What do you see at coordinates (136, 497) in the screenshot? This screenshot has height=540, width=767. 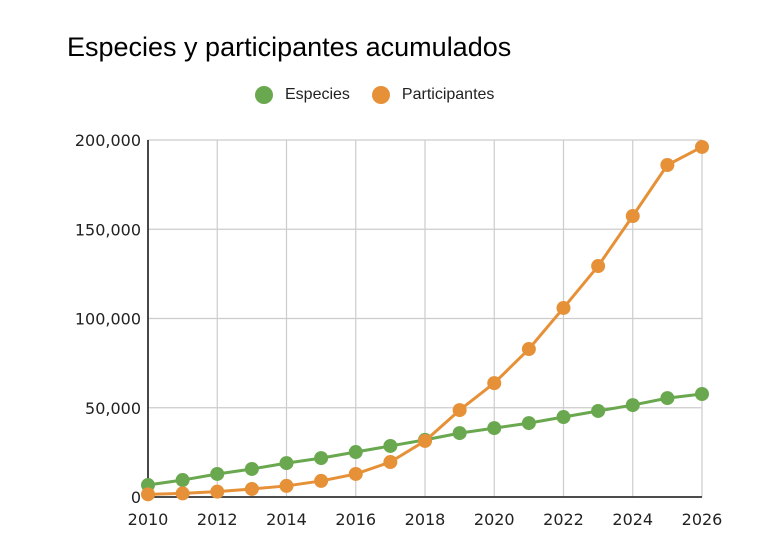 I see `y-tick-label: 0` at bounding box center [136, 497].